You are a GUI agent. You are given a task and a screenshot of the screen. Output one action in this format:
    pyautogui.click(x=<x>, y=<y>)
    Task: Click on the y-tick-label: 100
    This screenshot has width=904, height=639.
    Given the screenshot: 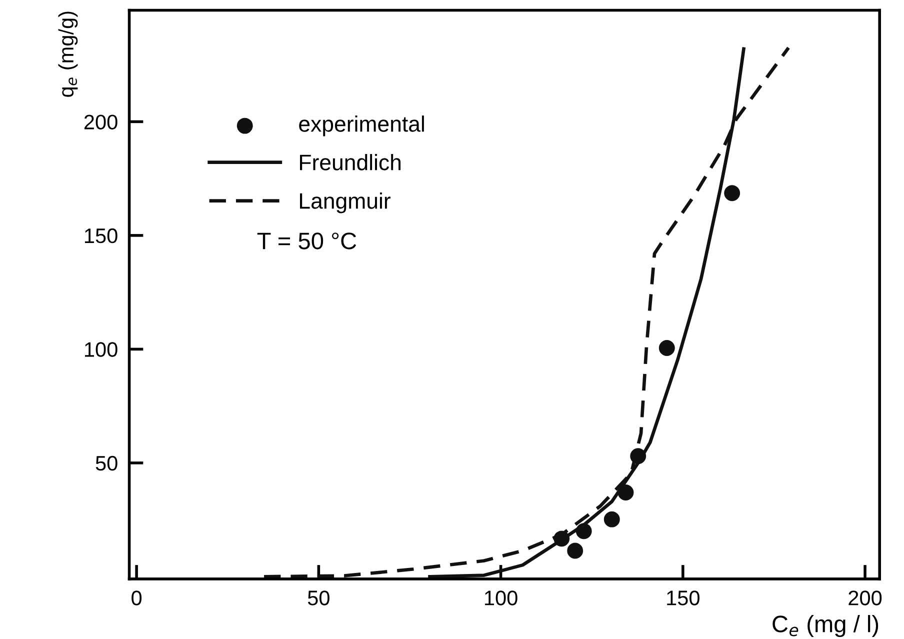 What is the action you would take?
    pyautogui.click(x=101, y=349)
    